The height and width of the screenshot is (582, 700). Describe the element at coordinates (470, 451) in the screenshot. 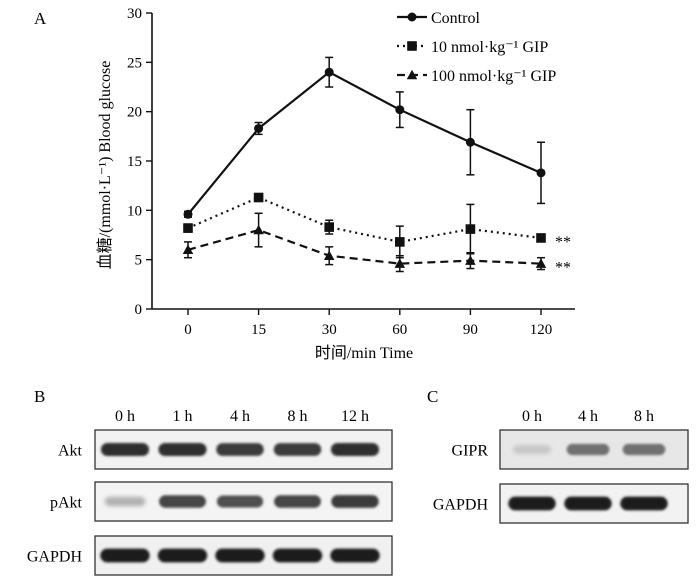

I see `blot-row-label: GIPR` at that location.